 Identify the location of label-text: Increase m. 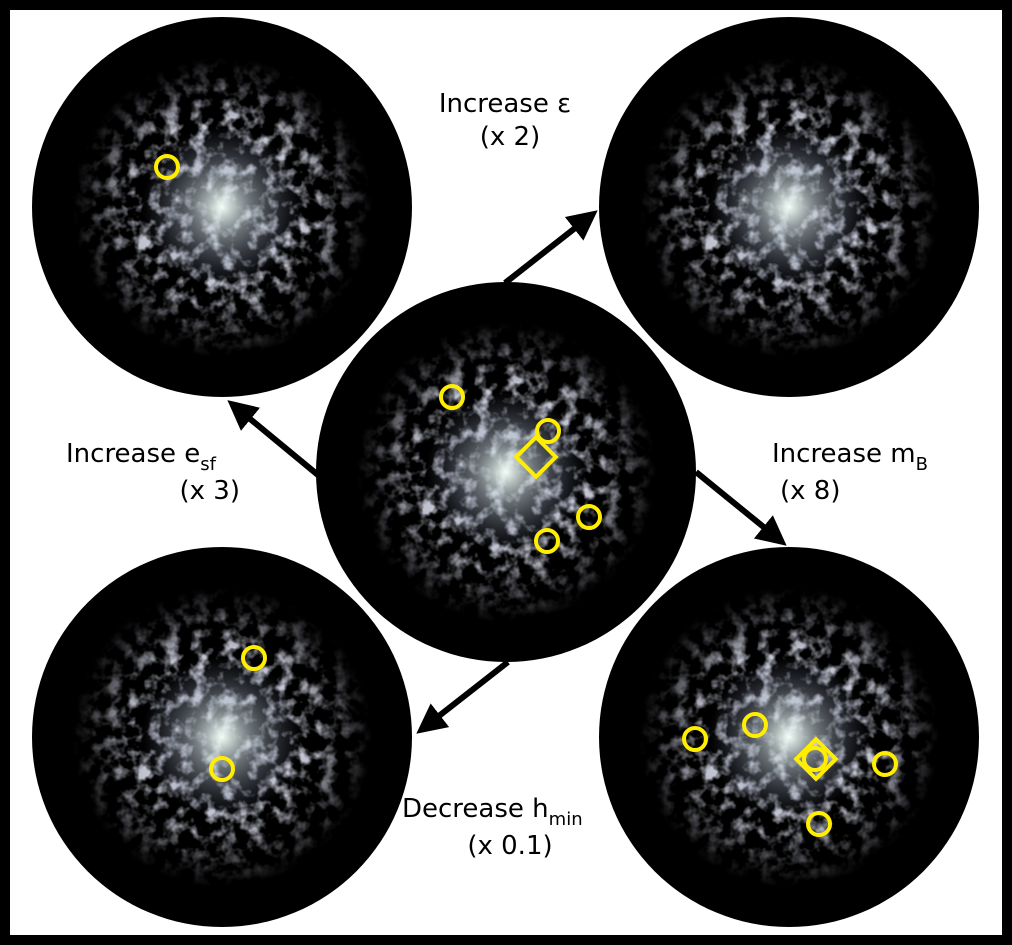
(844, 454).